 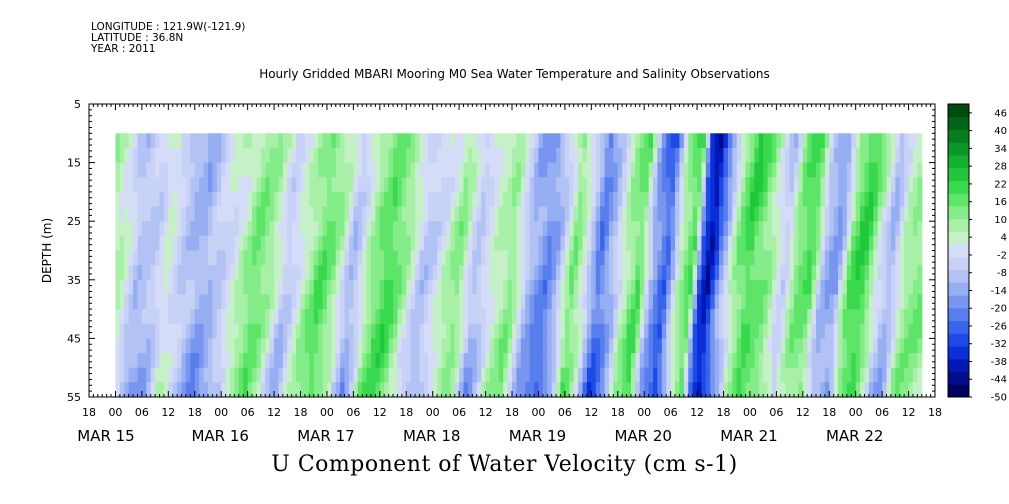 I want to click on colorbar-label: 28, so click(x=1000, y=167).